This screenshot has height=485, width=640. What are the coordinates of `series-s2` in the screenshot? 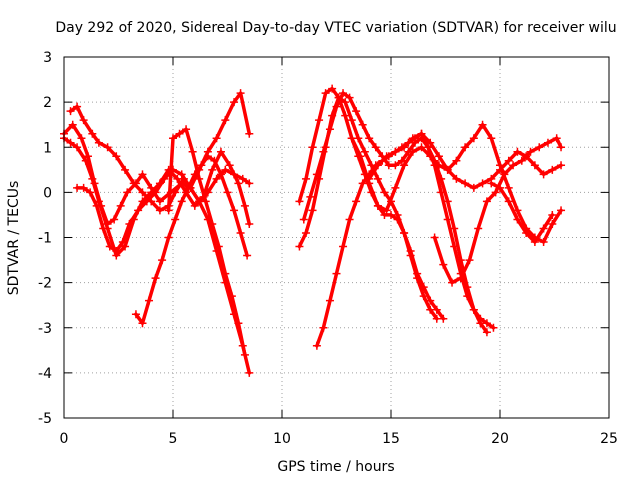 It's located at (157, 197).